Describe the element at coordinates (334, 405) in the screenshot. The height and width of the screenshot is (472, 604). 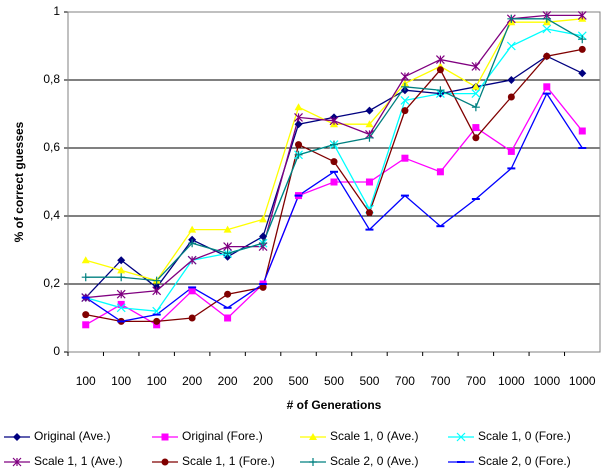
I see `x-axis-label: # of Generations` at that location.